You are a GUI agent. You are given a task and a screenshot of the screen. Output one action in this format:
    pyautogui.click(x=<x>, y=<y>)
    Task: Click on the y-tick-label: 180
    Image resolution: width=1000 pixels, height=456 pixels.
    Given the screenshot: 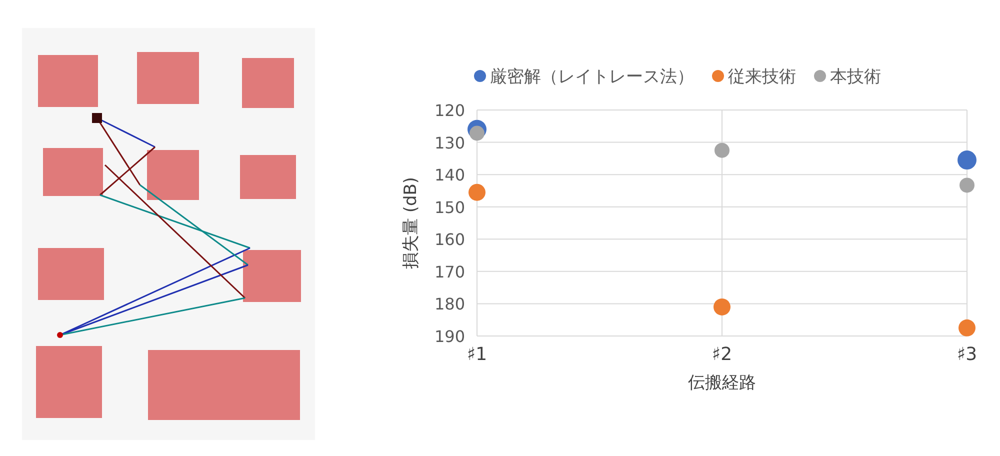 What is the action you would take?
    pyautogui.click(x=449, y=304)
    